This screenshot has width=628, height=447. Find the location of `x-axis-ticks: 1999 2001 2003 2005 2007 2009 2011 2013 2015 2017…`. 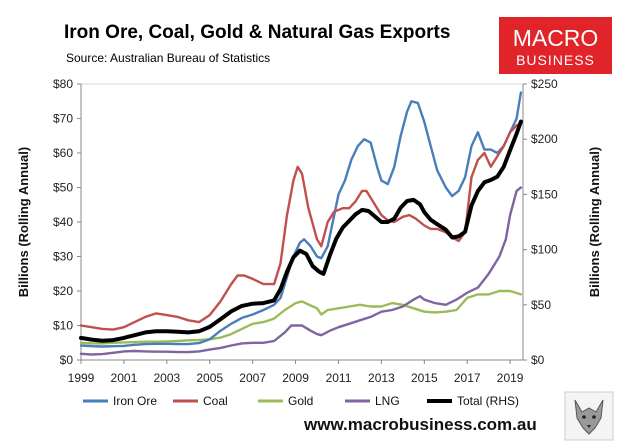

x-axis-ticks: 1999 2001 2003 2005 2007 2009 2011 2013 2015 2017… is located at coordinates (296, 372).